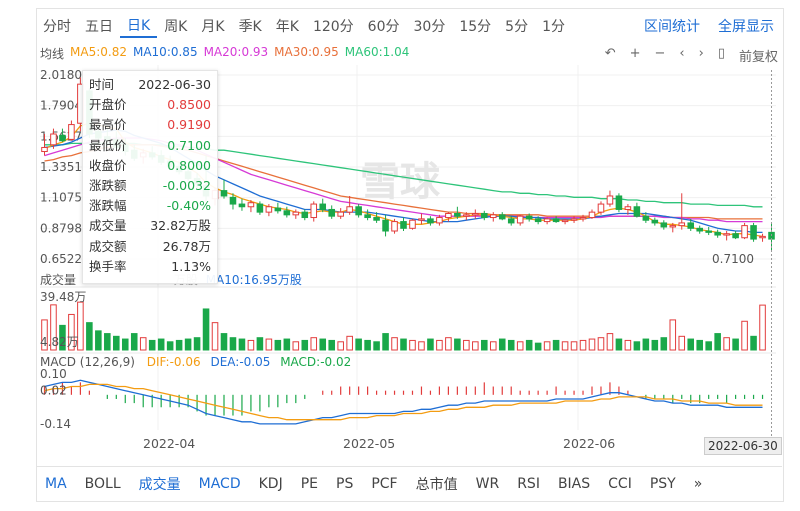 This screenshot has width=800, height=511. What do you see at coordinates (108, 186) in the screenshot?
I see `tooltip-key: 涨跌额` at bounding box center [108, 186].